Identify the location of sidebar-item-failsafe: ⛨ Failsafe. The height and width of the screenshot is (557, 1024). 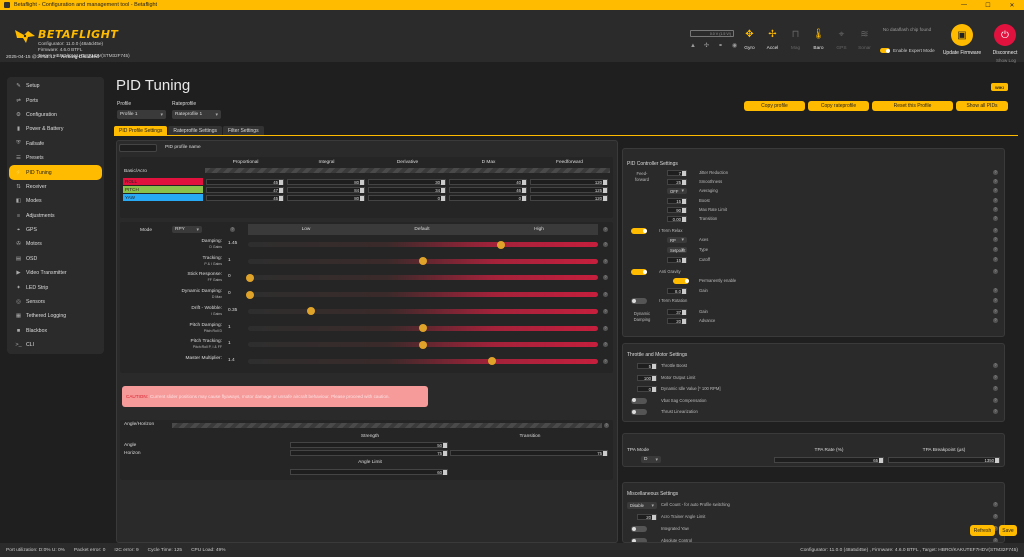
(55, 144).